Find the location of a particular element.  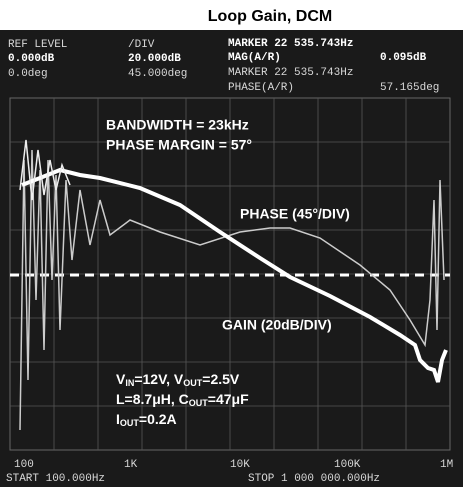

x-label: 1K is located at coordinates (131, 465).